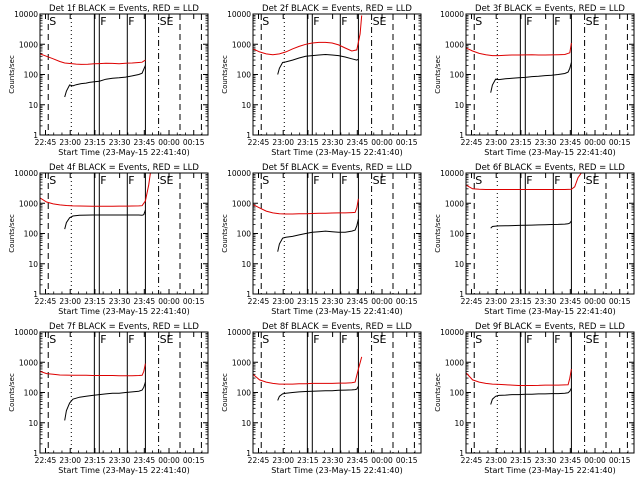  I want to click on x-tick-label: 00:15, so click(194, 460).